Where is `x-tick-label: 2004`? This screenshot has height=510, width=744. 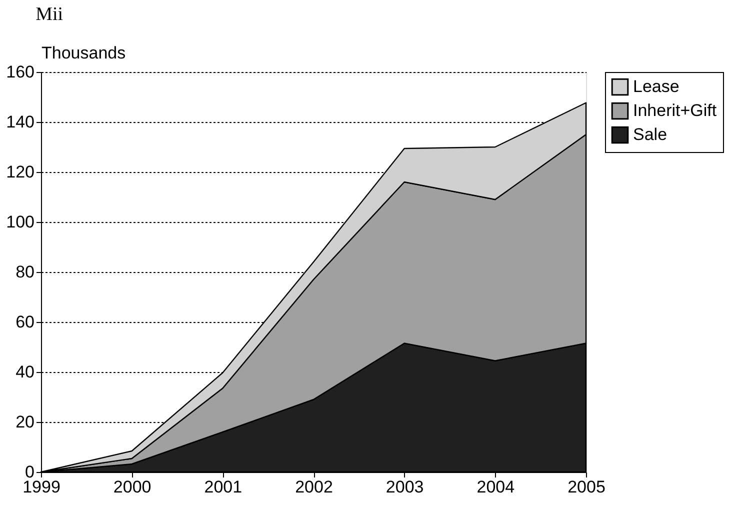
x-tick-label: 2004 is located at coordinates (495, 487).